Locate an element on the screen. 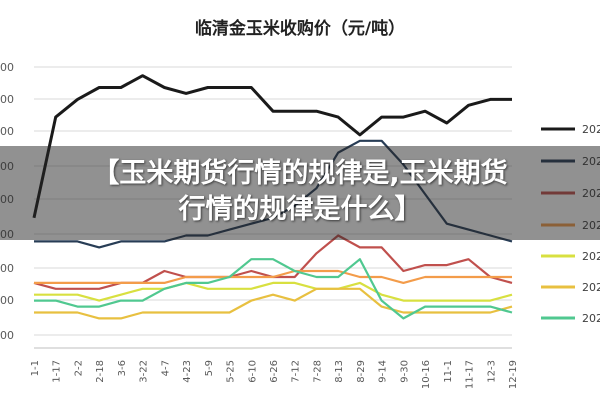 The width and height of the screenshot is (600, 400). x-tick-label: 3-22 is located at coordinates (144, 371).